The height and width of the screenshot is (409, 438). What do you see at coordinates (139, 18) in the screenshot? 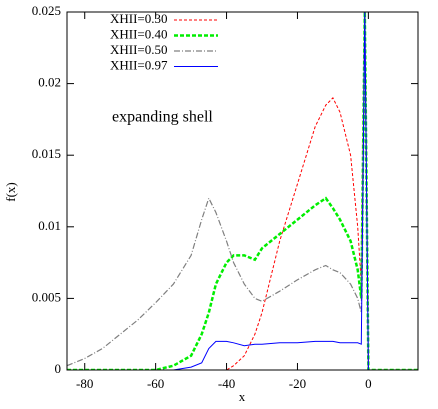
I see `legend-label: XHII=0.30` at bounding box center [139, 18].